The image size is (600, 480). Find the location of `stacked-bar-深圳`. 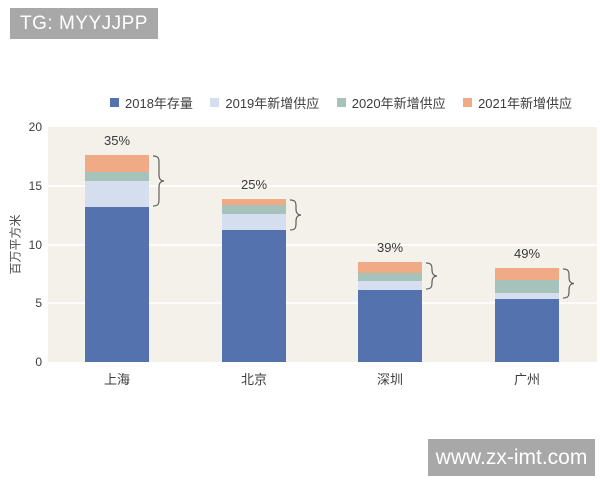

stacked-bar-深圳 is located at coordinates (390, 312).